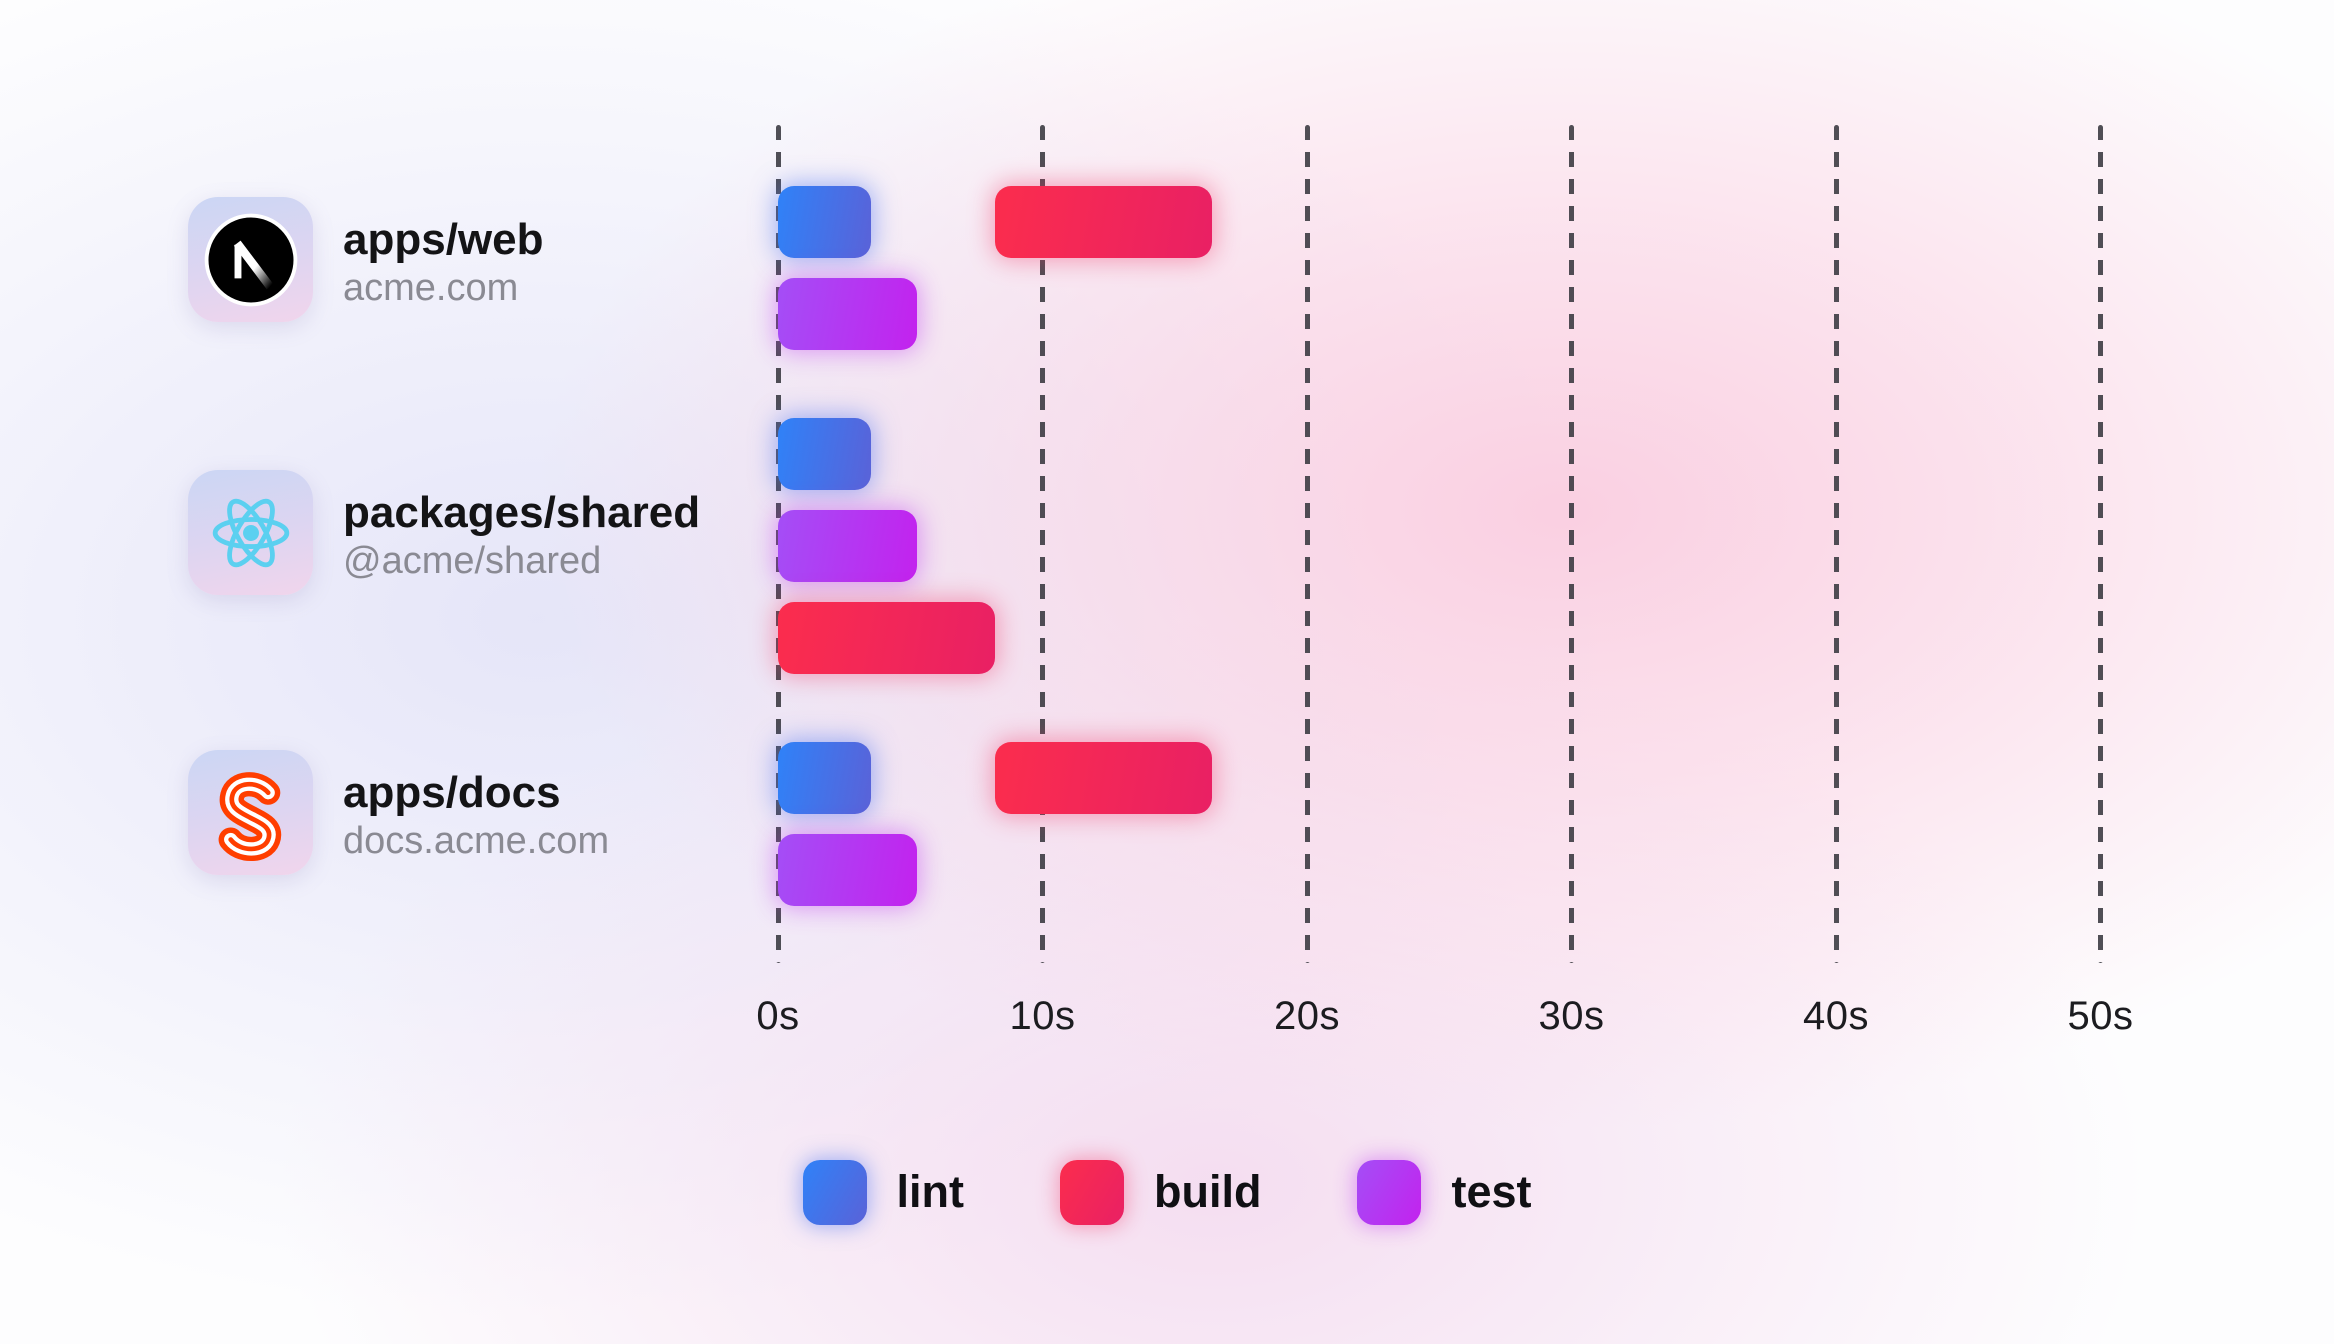 This screenshot has height=1344, width=2334. I want to click on package-name: packages/shared, so click(522, 512).